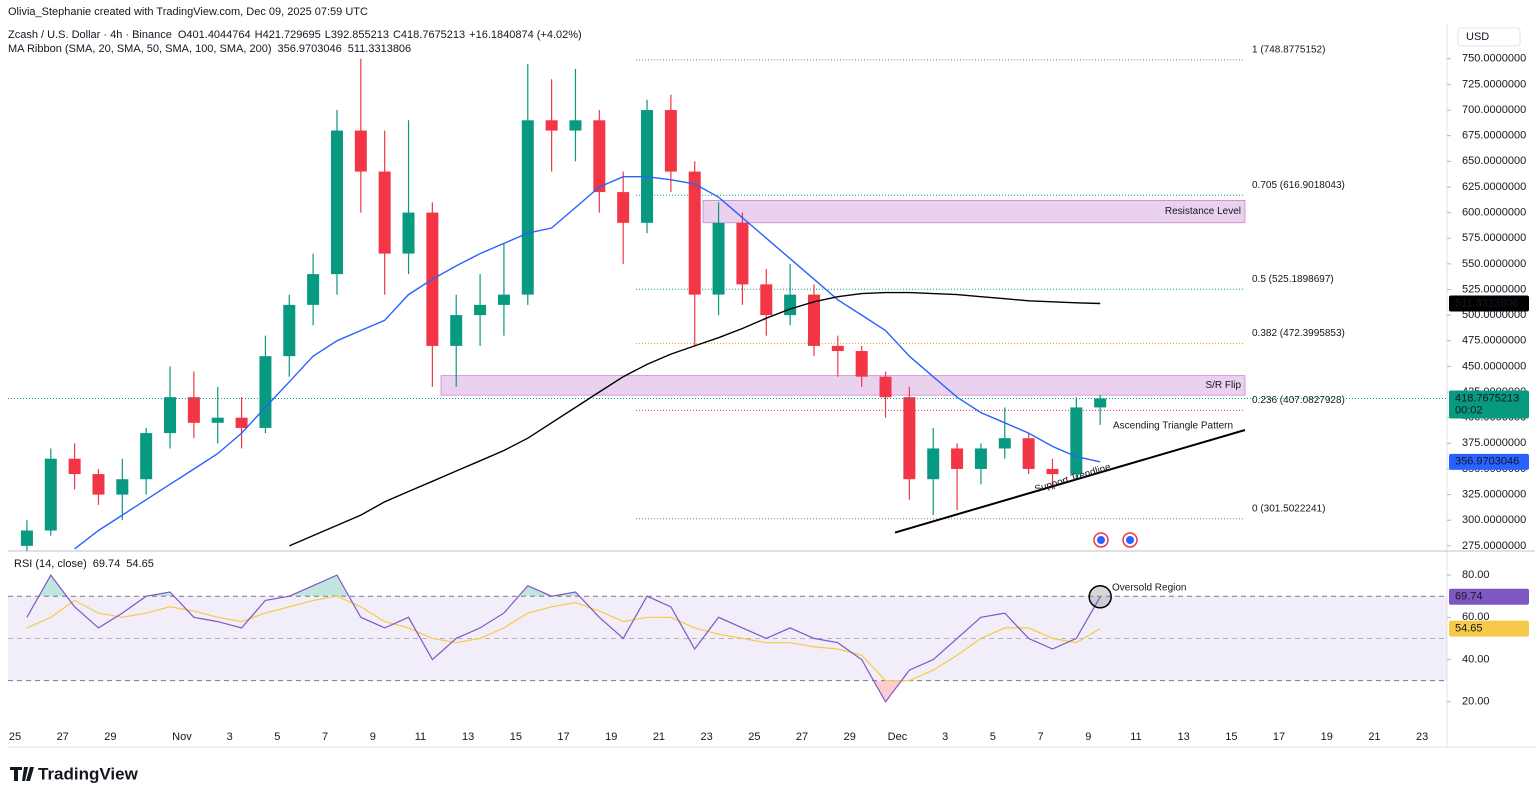 The image size is (1535, 804). What do you see at coordinates (277, 737) in the screenshot?
I see `x-tick-label: 5` at bounding box center [277, 737].